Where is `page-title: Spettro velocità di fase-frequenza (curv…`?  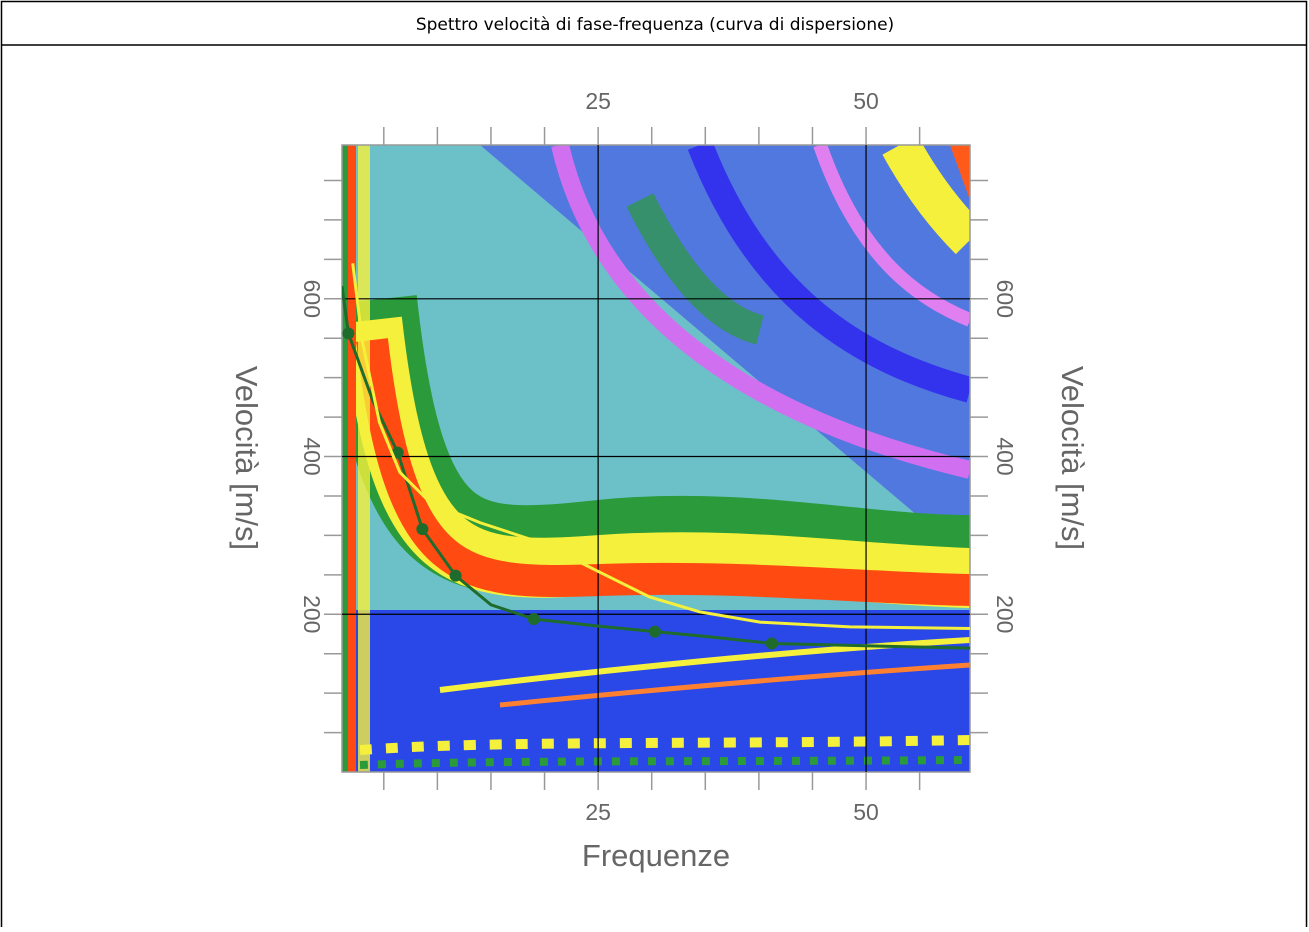 page-title: Spettro velocità di fase-frequenza (curv… is located at coordinates (655, 25).